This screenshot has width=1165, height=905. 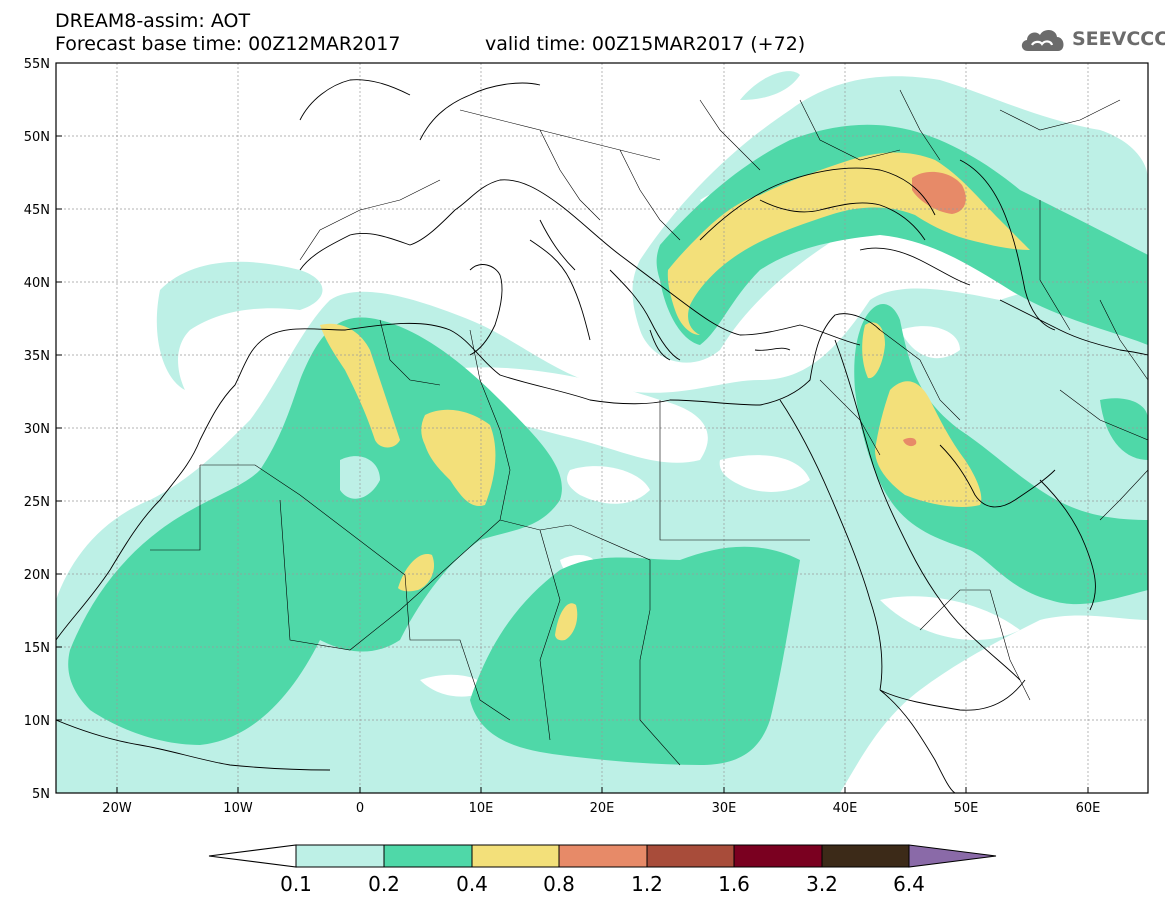 I want to click on lat-label: 25N, so click(x=37, y=502).